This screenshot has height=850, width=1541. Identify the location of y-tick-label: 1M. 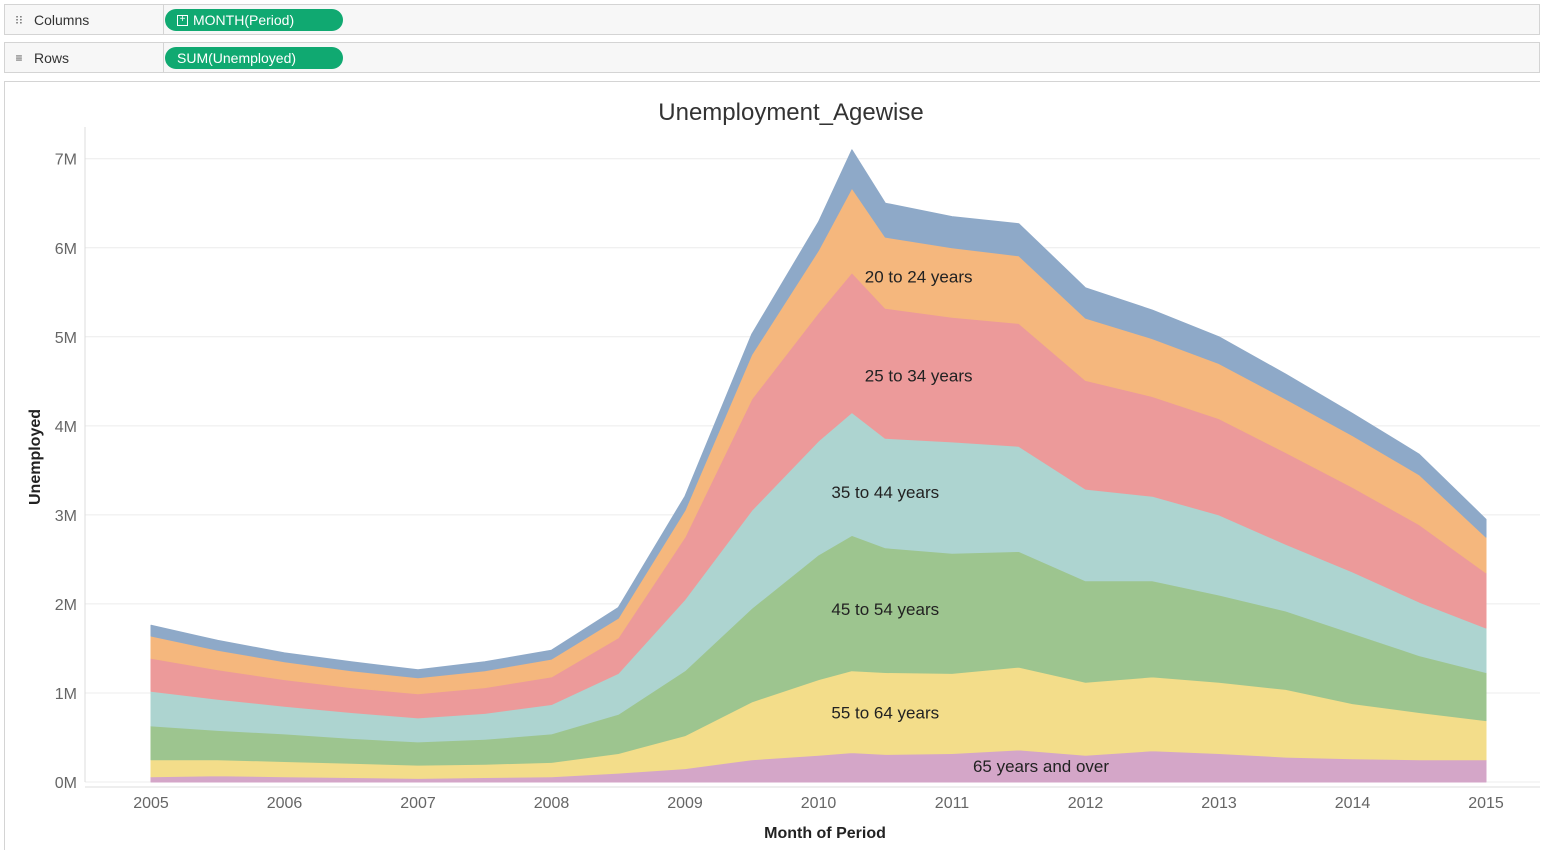
(66, 694).